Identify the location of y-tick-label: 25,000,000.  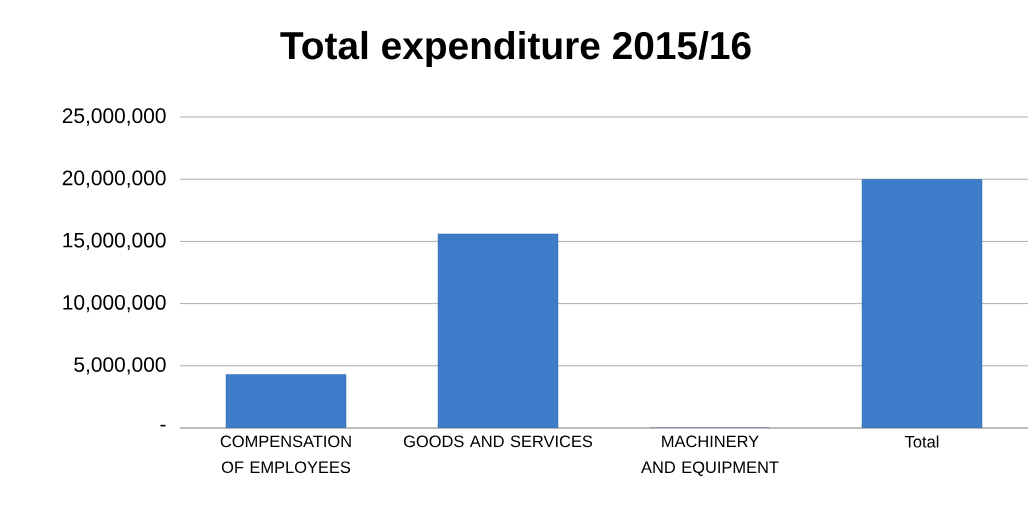
(114, 117).